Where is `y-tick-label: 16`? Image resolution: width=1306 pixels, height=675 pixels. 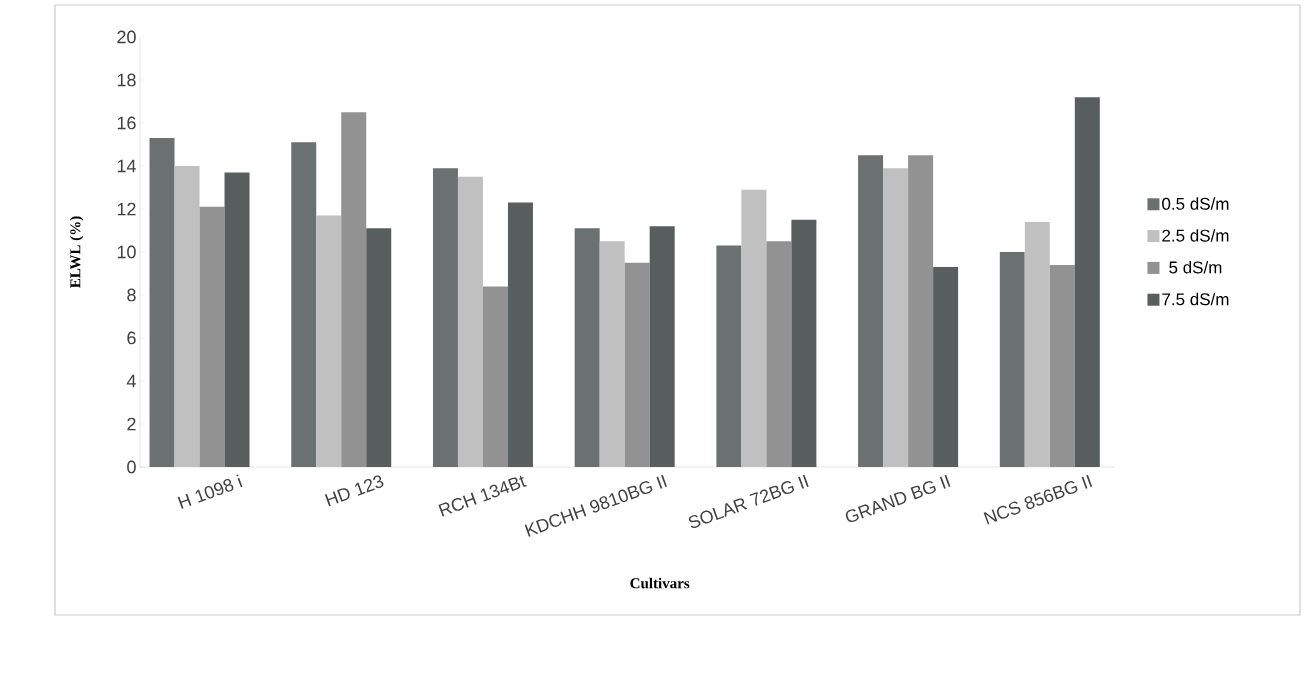 y-tick-label: 16 is located at coordinates (126, 123).